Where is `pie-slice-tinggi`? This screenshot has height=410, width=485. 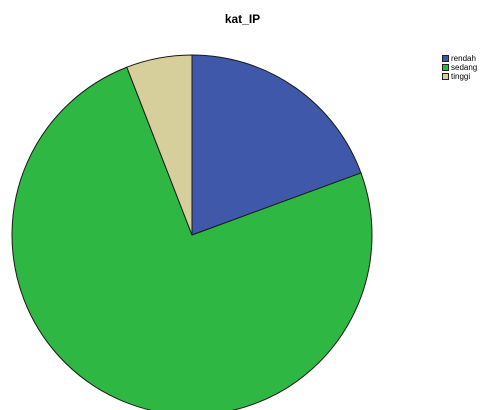 pie-slice-tinggi is located at coordinates (159, 145).